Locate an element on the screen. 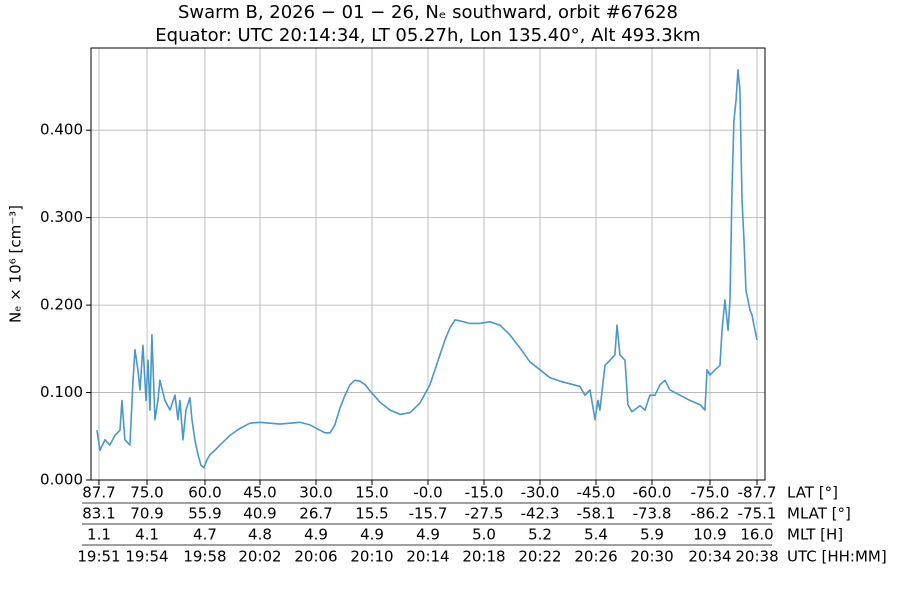  x-tick-label: 70.9 is located at coordinates (146, 514).